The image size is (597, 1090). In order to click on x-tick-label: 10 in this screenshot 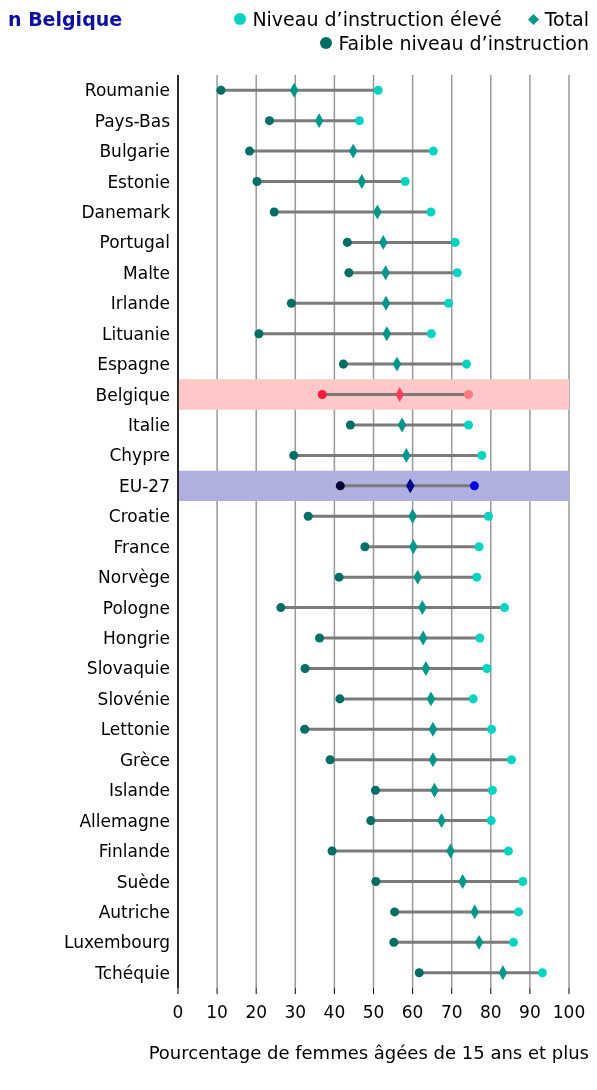, I will do `click(217, 1012)`.